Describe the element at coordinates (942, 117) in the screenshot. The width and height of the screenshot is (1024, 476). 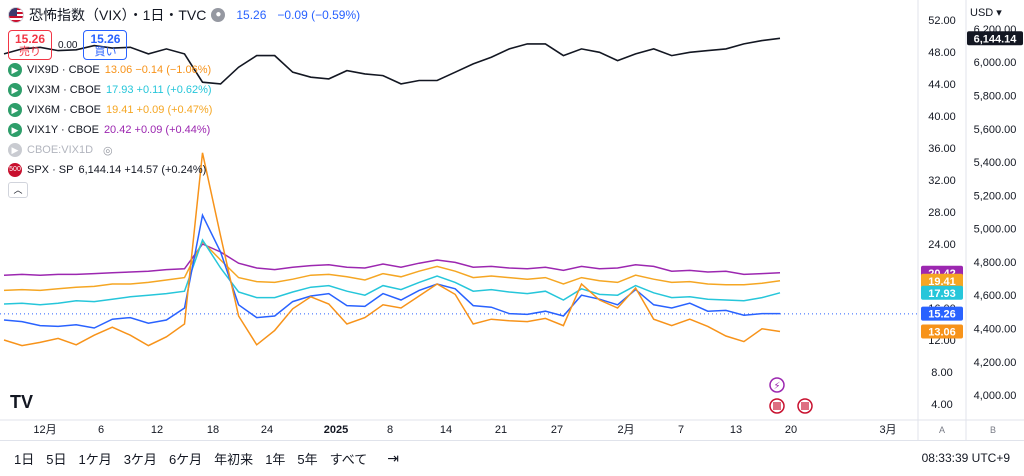
I see `left-tick-label: 40.00` at that location.